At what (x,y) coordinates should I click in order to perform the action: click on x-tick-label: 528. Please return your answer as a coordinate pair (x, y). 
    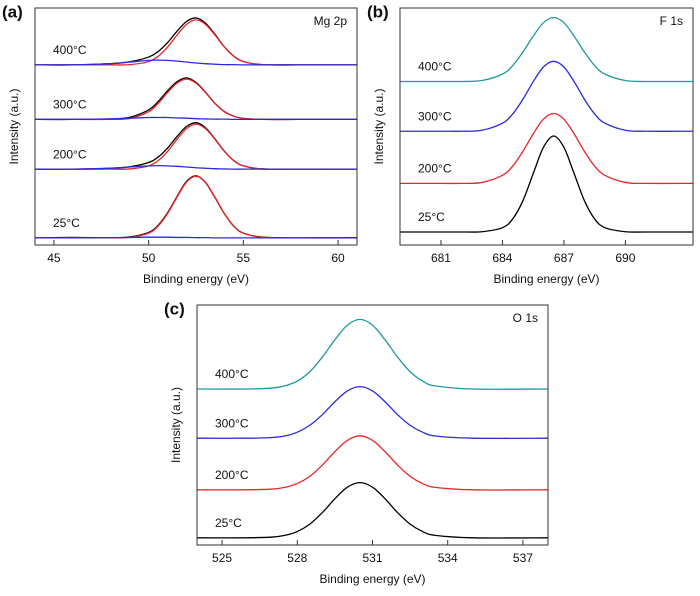
    Looking at the image, I should click on (297, 558).